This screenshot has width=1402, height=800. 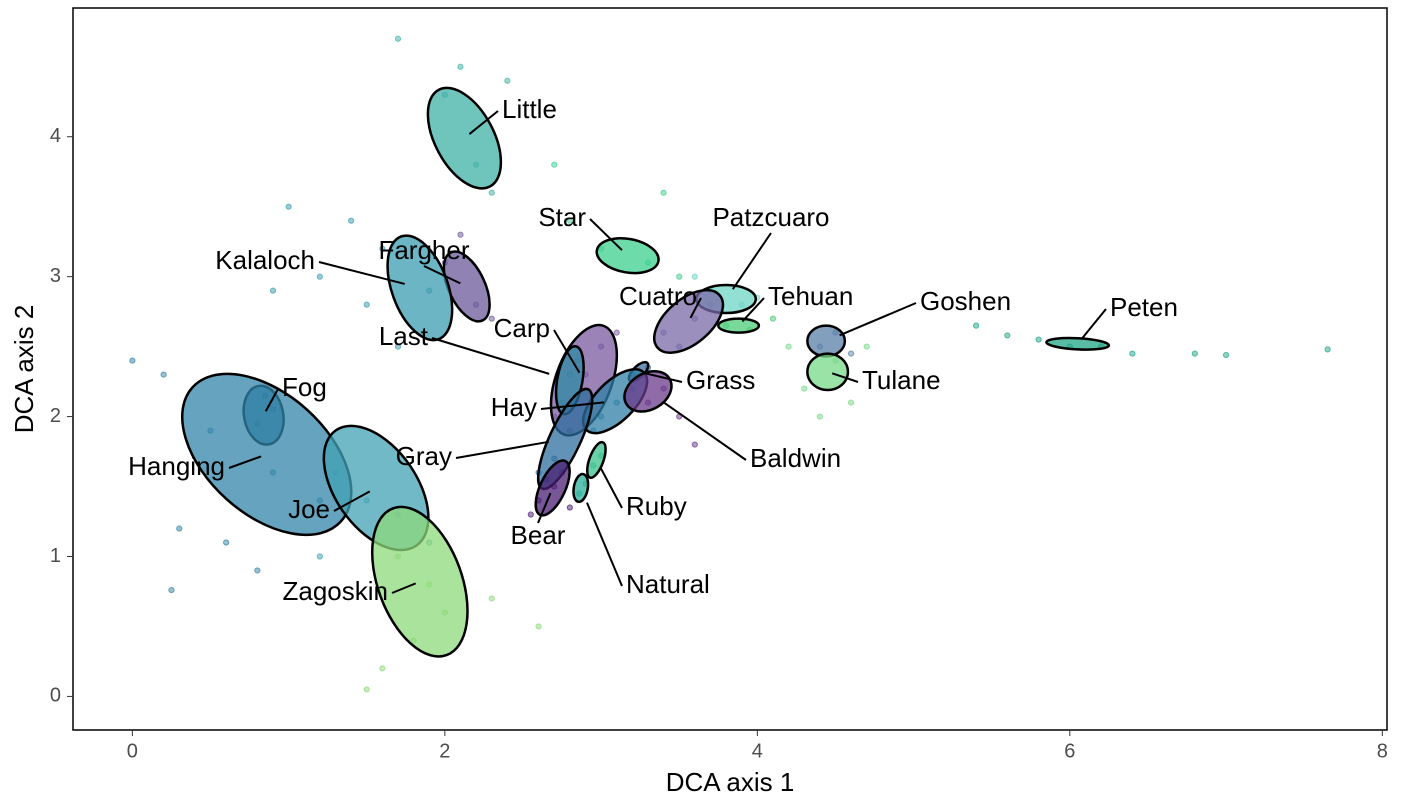 I want to click on group-label: Kalaloch, so click(x=265, y=260).